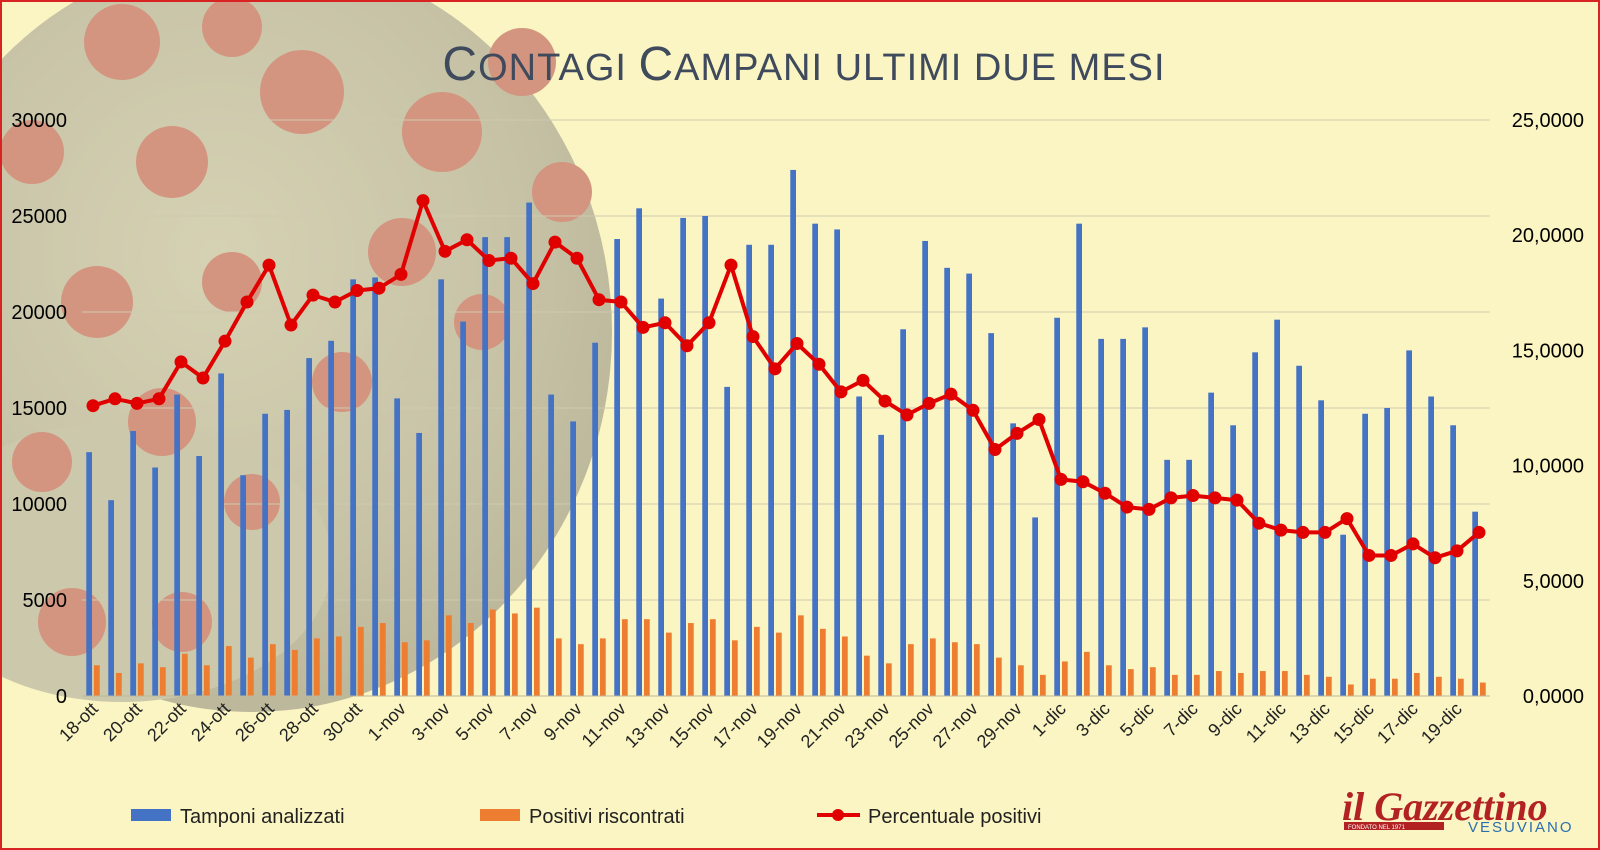  What do you see at coordinates (911, 725) in the screenshot?
I see `x-tick-label: 25-nov` at bounding box center [911, 725].